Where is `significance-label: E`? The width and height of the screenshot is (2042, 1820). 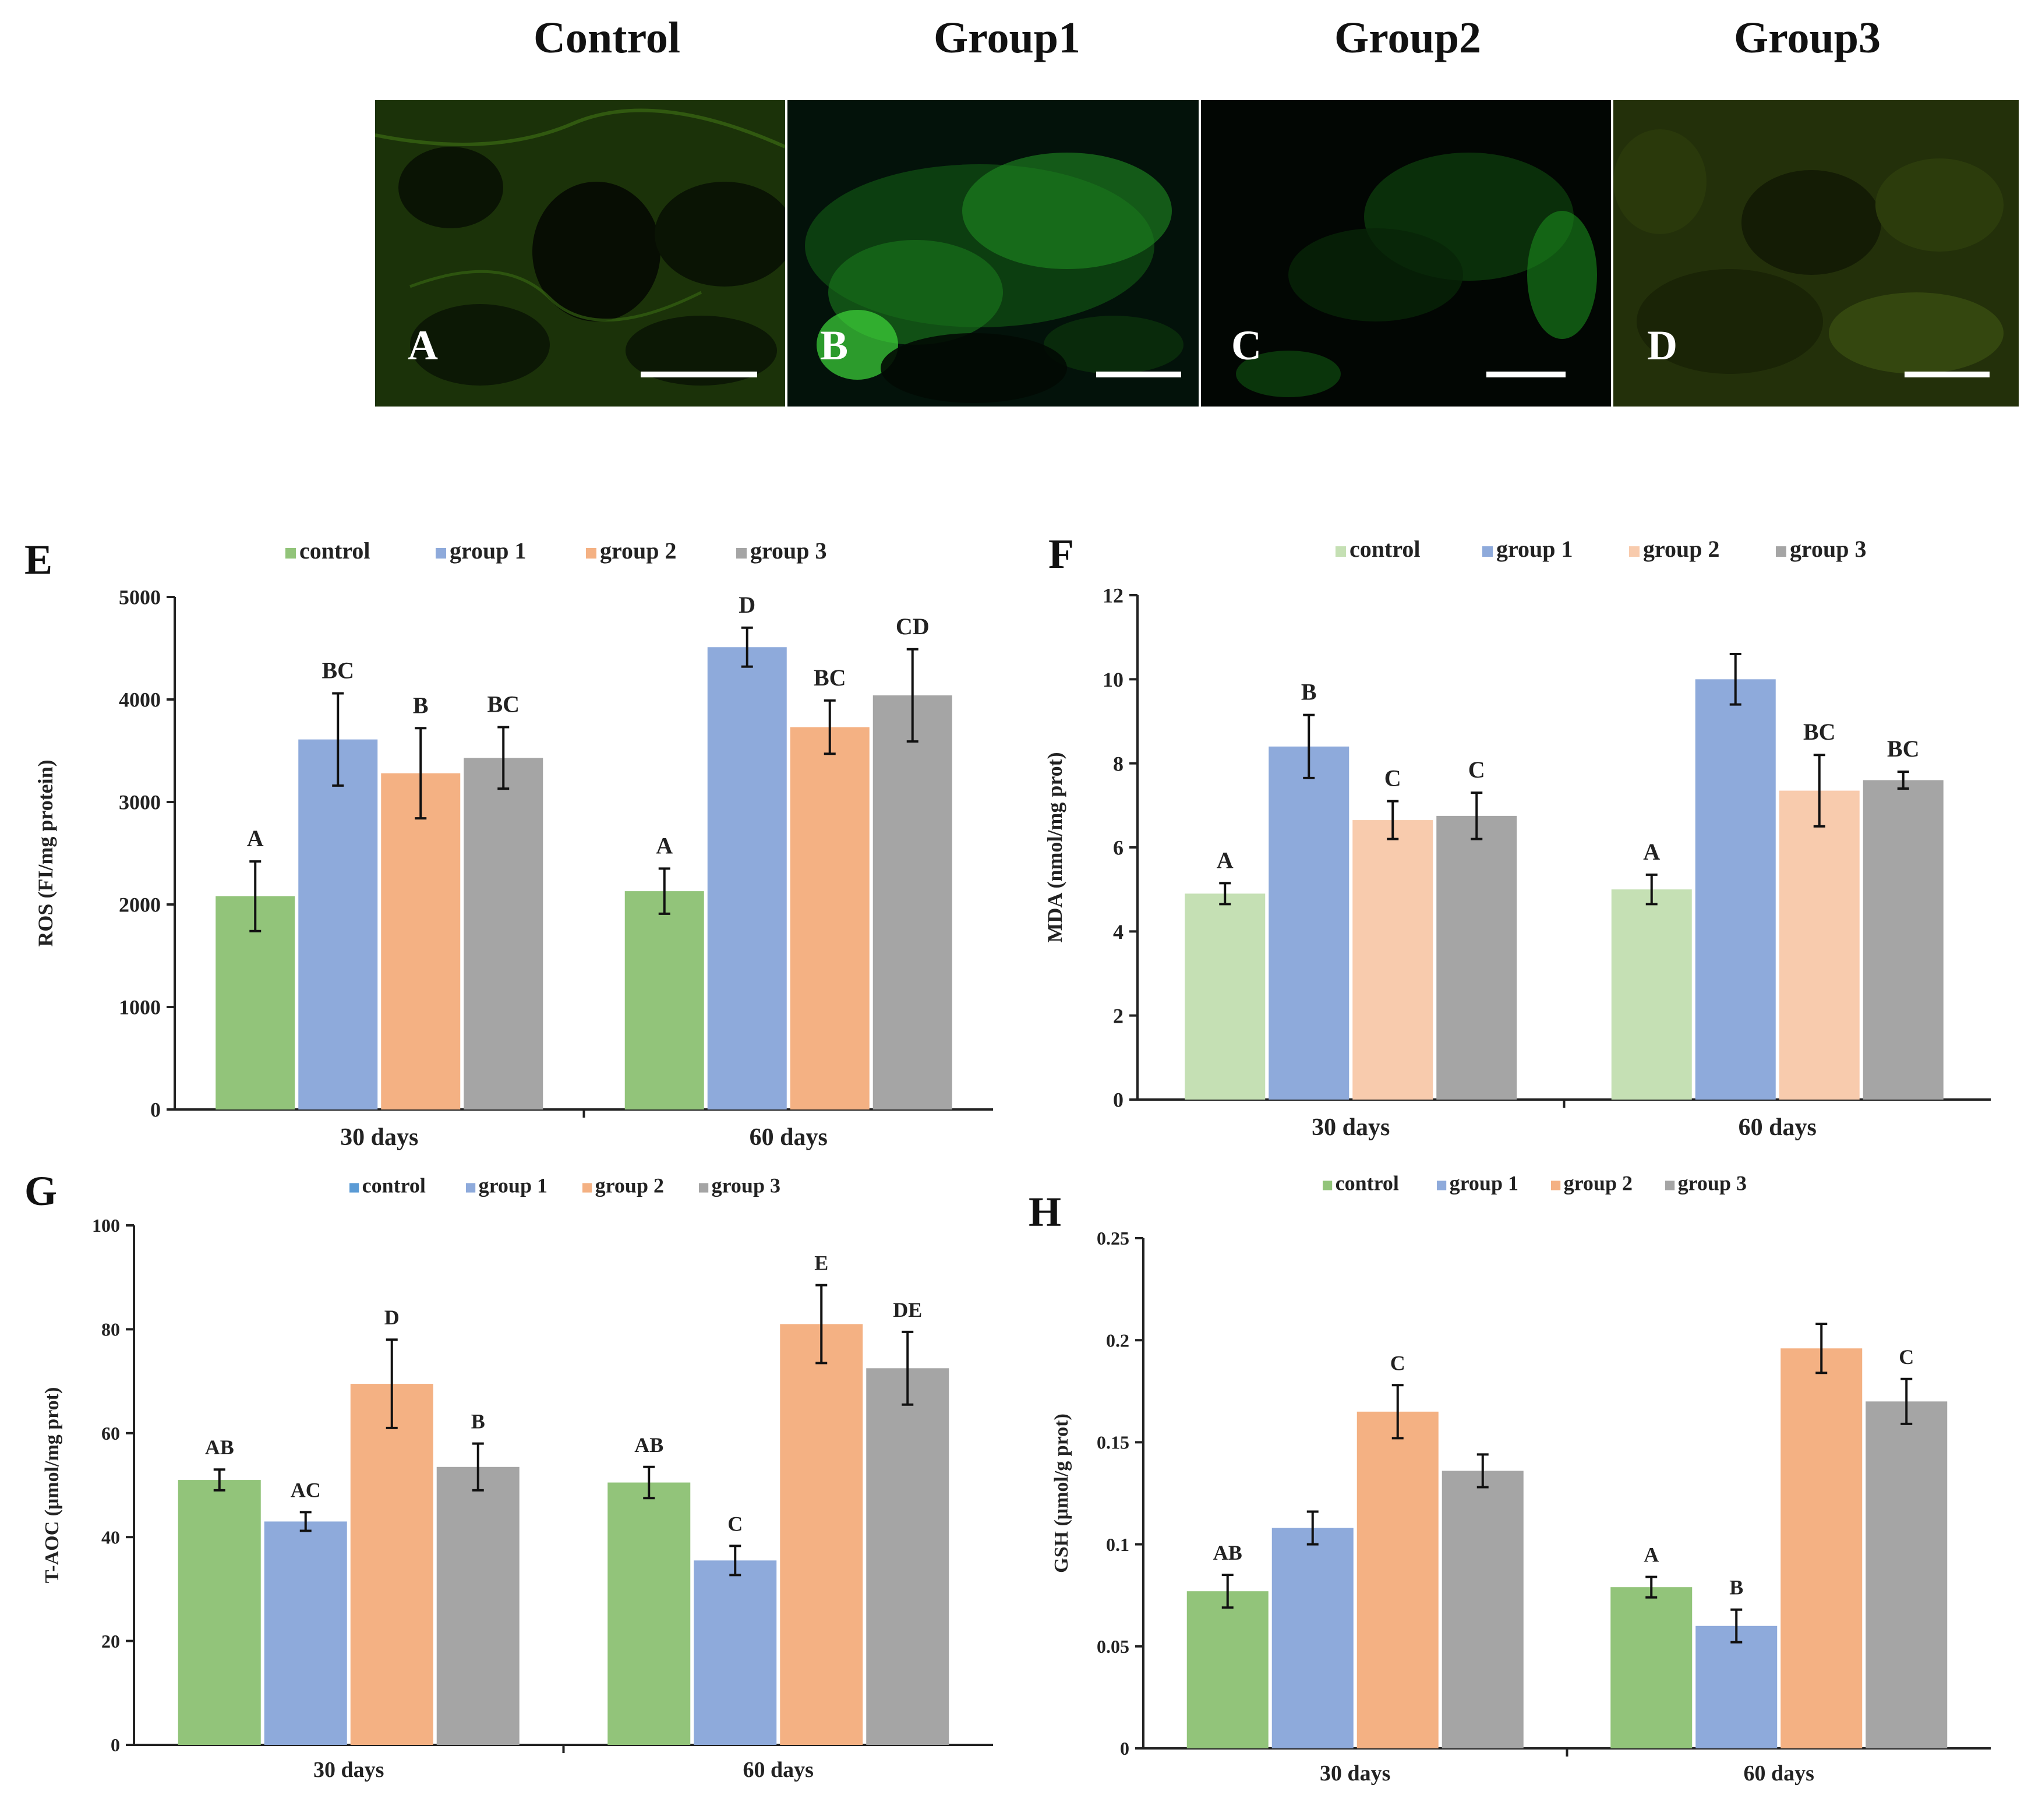
significance-label: E is located at coordinates (821, 1263).